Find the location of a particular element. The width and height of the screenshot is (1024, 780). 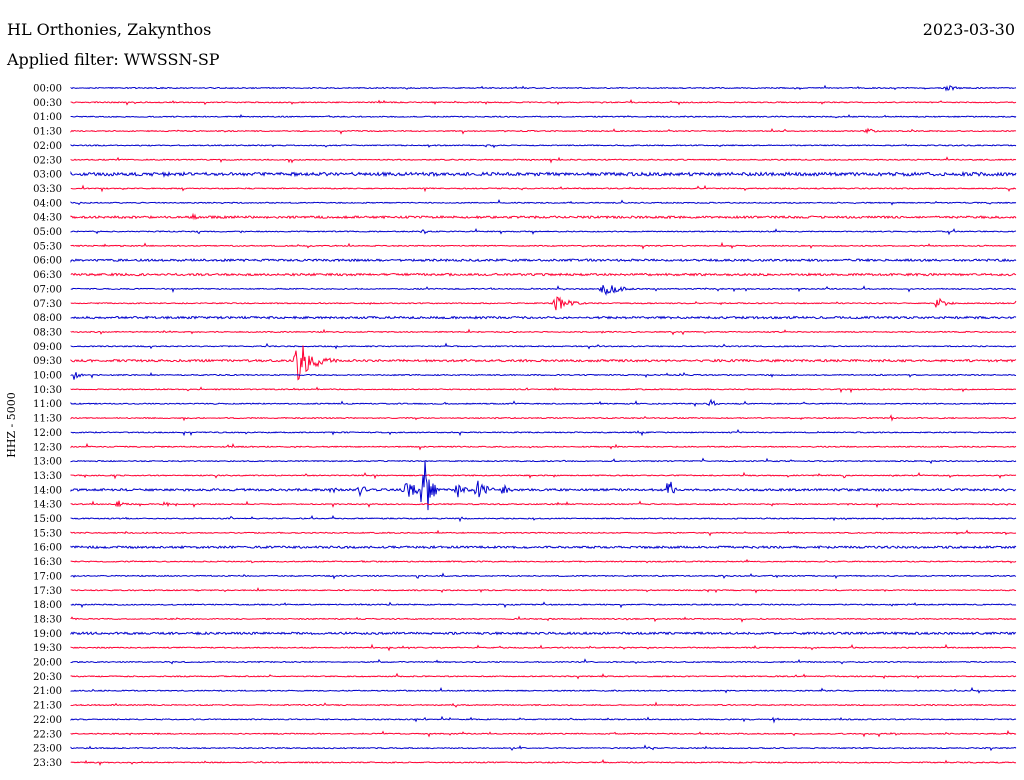

filter-label: Applied filter: WWSSN-SP is located at coordinates (113, 59).